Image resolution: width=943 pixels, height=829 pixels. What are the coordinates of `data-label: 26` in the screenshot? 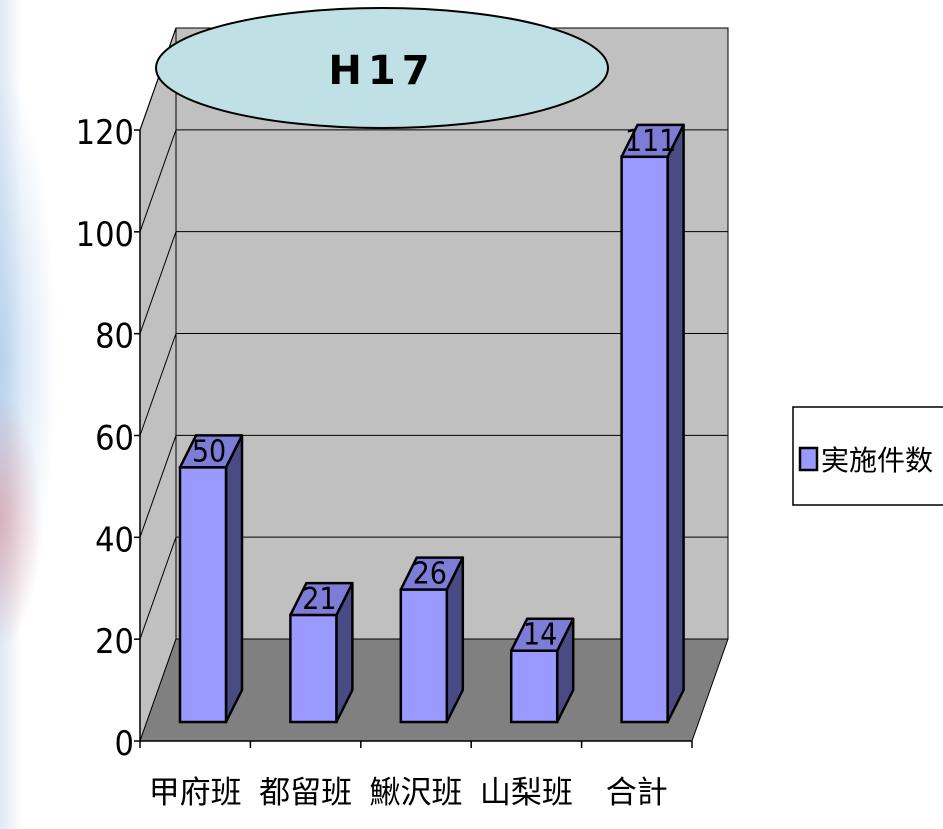 It's located at (430, 574).